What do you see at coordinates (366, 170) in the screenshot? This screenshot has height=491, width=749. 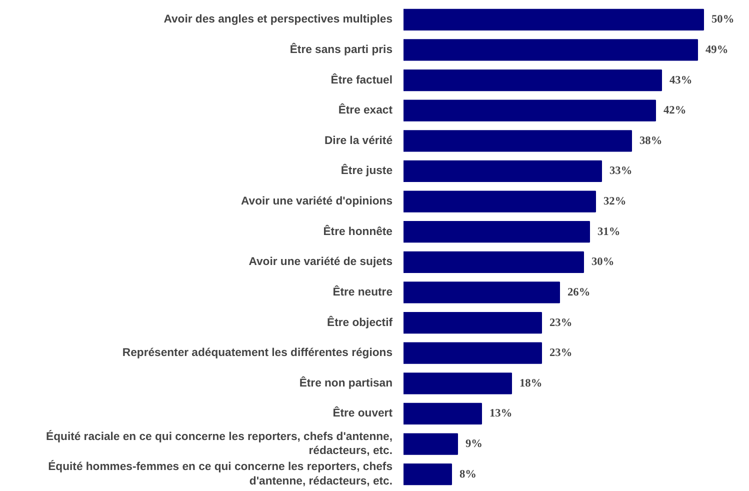 I see `y-tick-label: Être juste` at bounding box center [366, 170].